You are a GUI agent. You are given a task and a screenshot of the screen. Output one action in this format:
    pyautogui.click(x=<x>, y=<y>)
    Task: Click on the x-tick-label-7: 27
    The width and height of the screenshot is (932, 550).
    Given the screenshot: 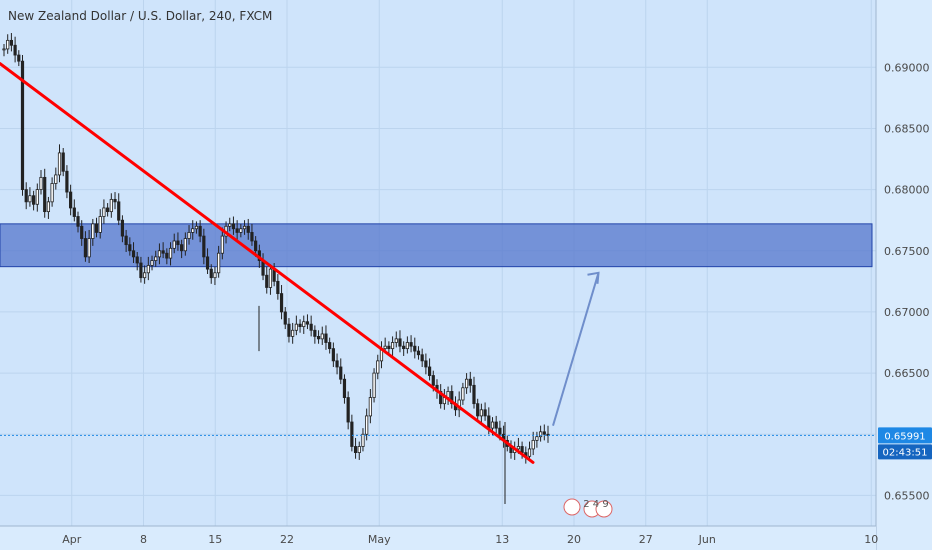 What is the action you would take?
    pyautogui.click(x=646, y=539)
    